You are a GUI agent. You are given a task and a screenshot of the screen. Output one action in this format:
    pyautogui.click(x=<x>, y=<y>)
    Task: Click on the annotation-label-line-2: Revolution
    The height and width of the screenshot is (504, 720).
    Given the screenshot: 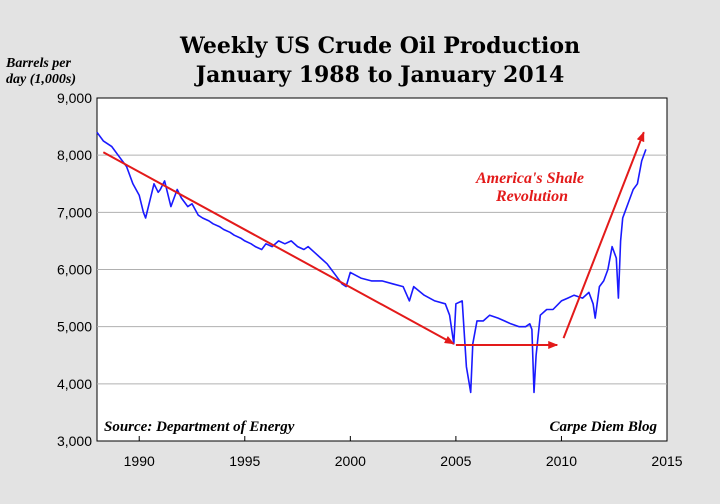 What is the action you would take?
    pyautogui.click(x=531, y=196)
    